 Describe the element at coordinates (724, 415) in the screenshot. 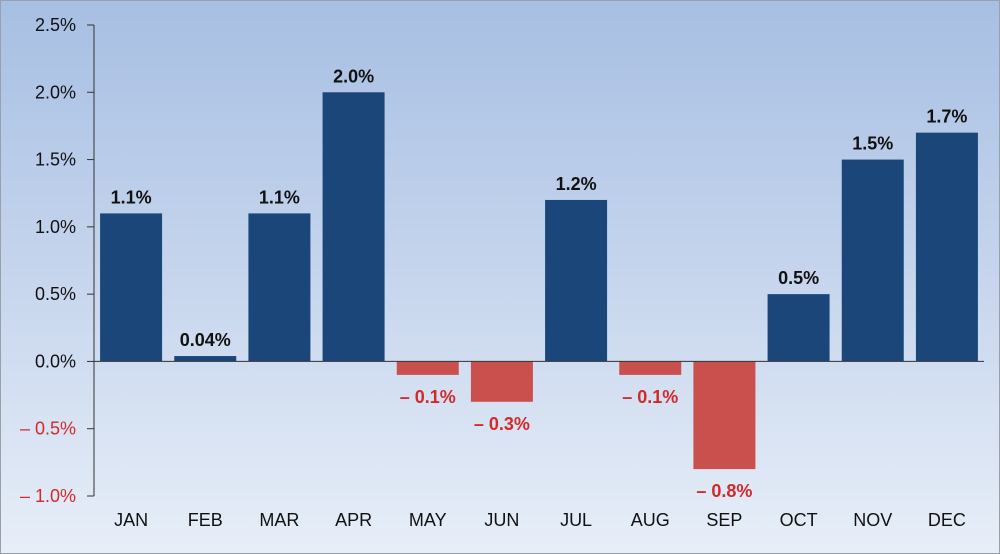

I see `bar-sep` at that location.